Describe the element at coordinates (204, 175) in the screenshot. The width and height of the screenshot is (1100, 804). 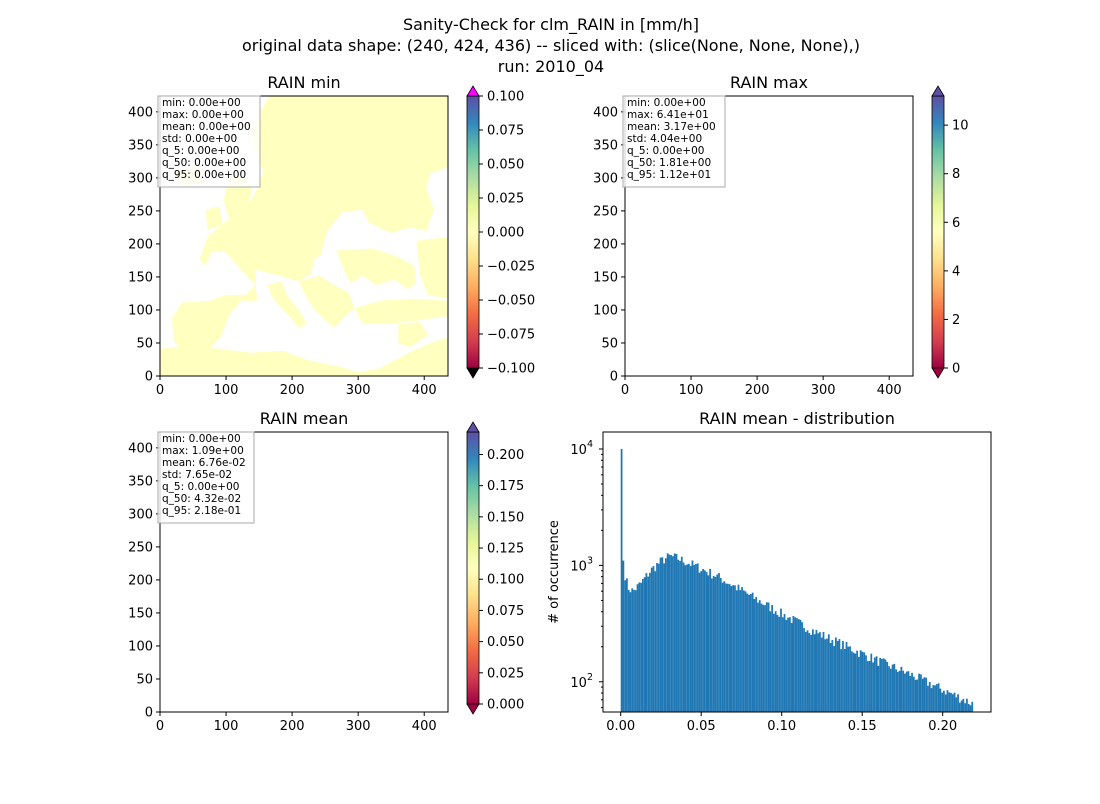
I see `stats-line: q_95: 0.00e+00` at that location.